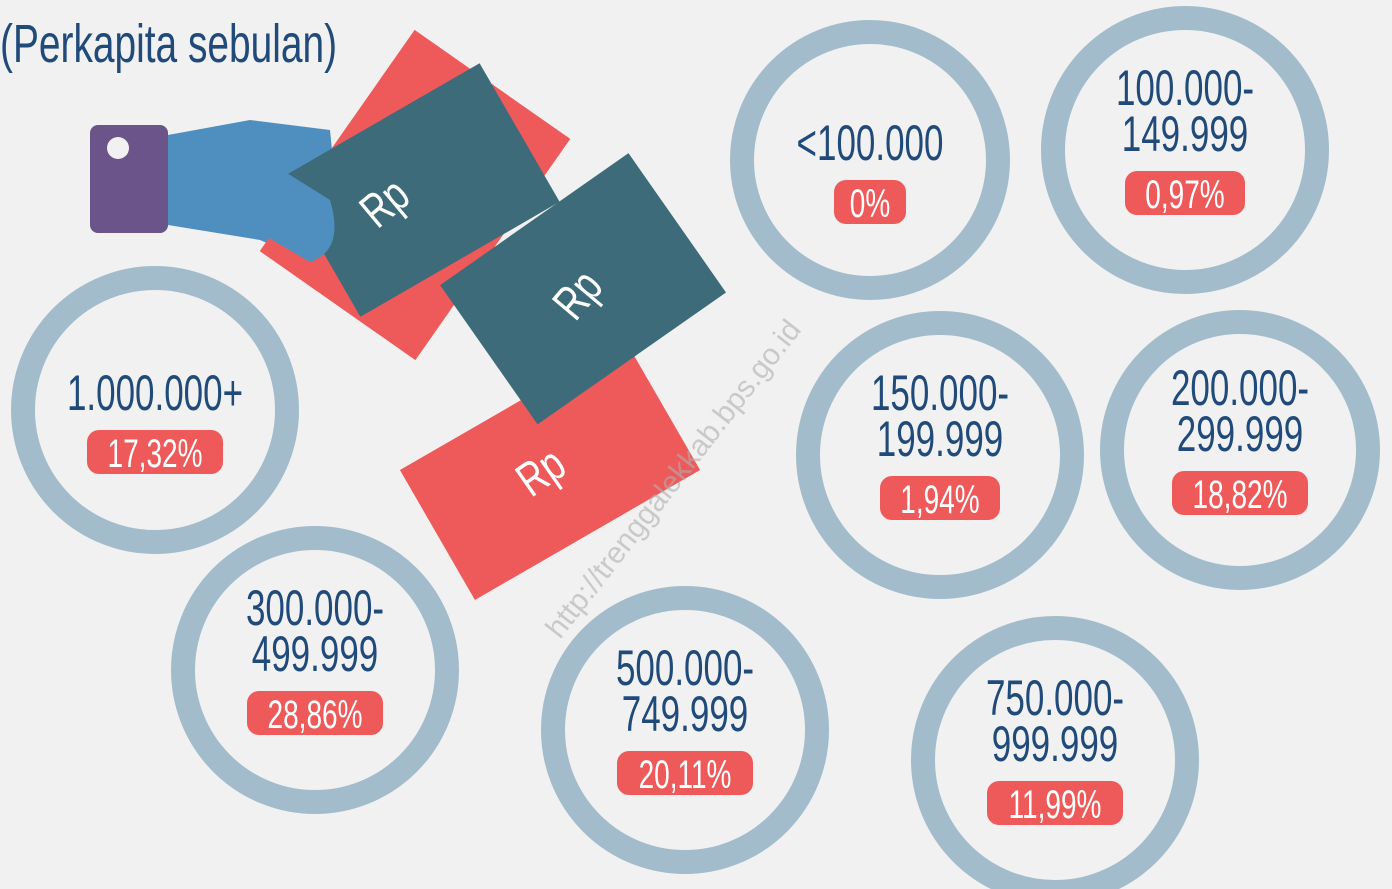 The image size is (1392, 889). I want to click on subtitle: (Perkapita sebulan), so click(168, 43).